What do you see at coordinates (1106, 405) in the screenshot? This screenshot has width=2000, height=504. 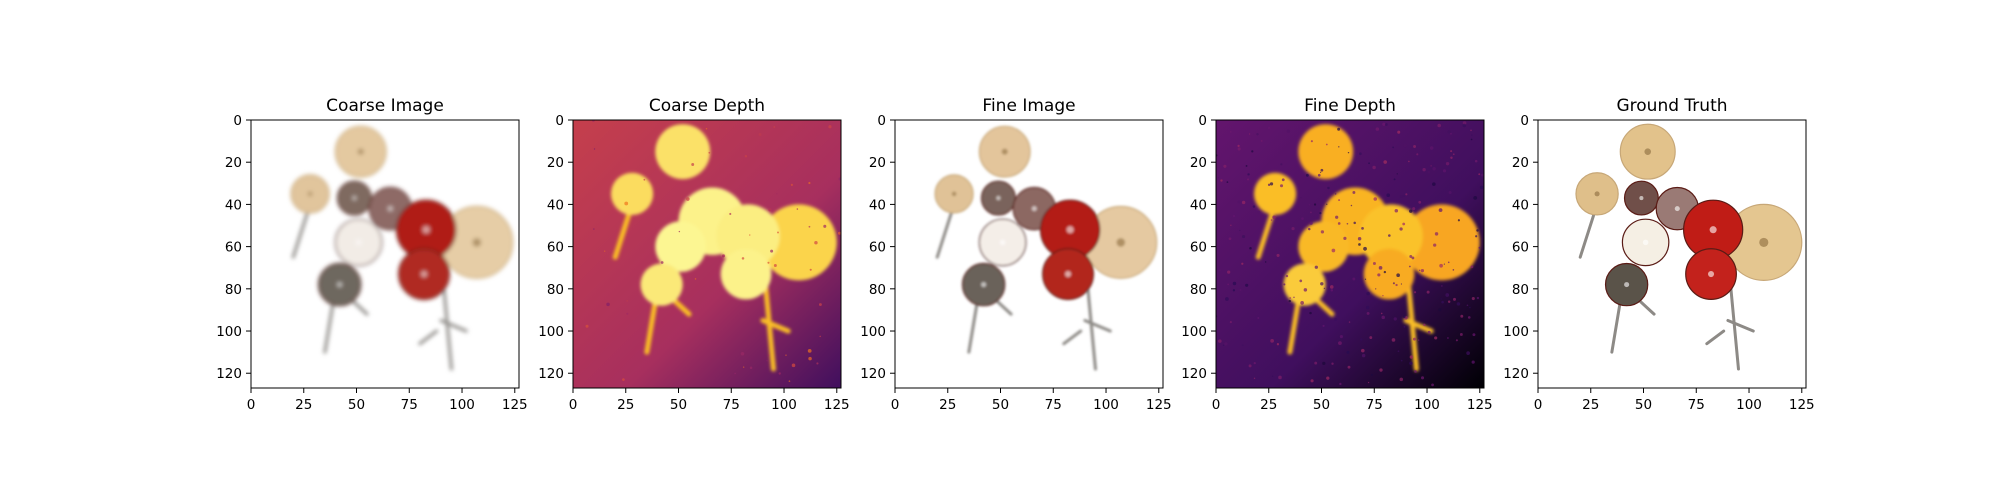 I see `x-tick-label: 100` at bounding box center [1106, 405].